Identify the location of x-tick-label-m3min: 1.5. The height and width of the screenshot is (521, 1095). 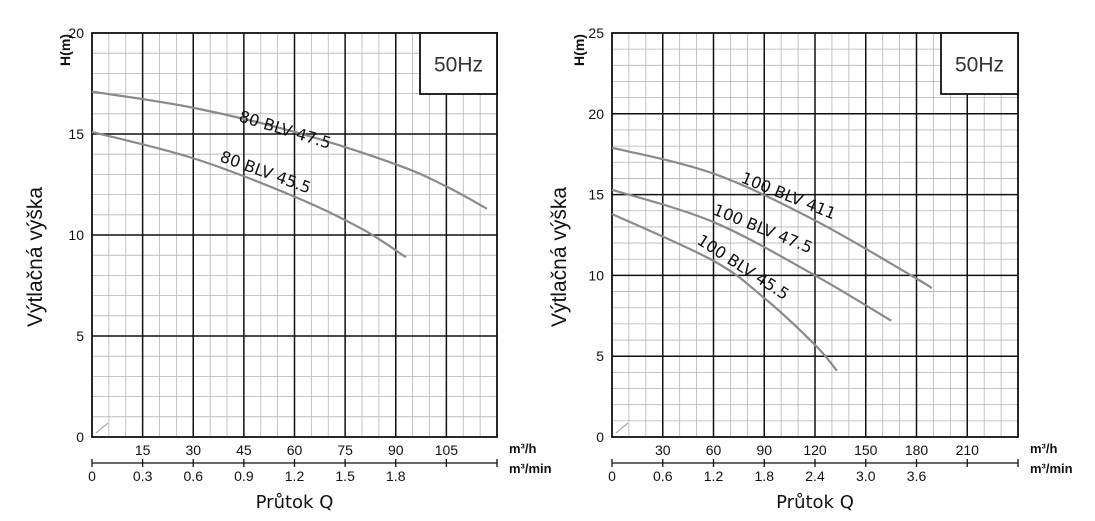
(345, 476).